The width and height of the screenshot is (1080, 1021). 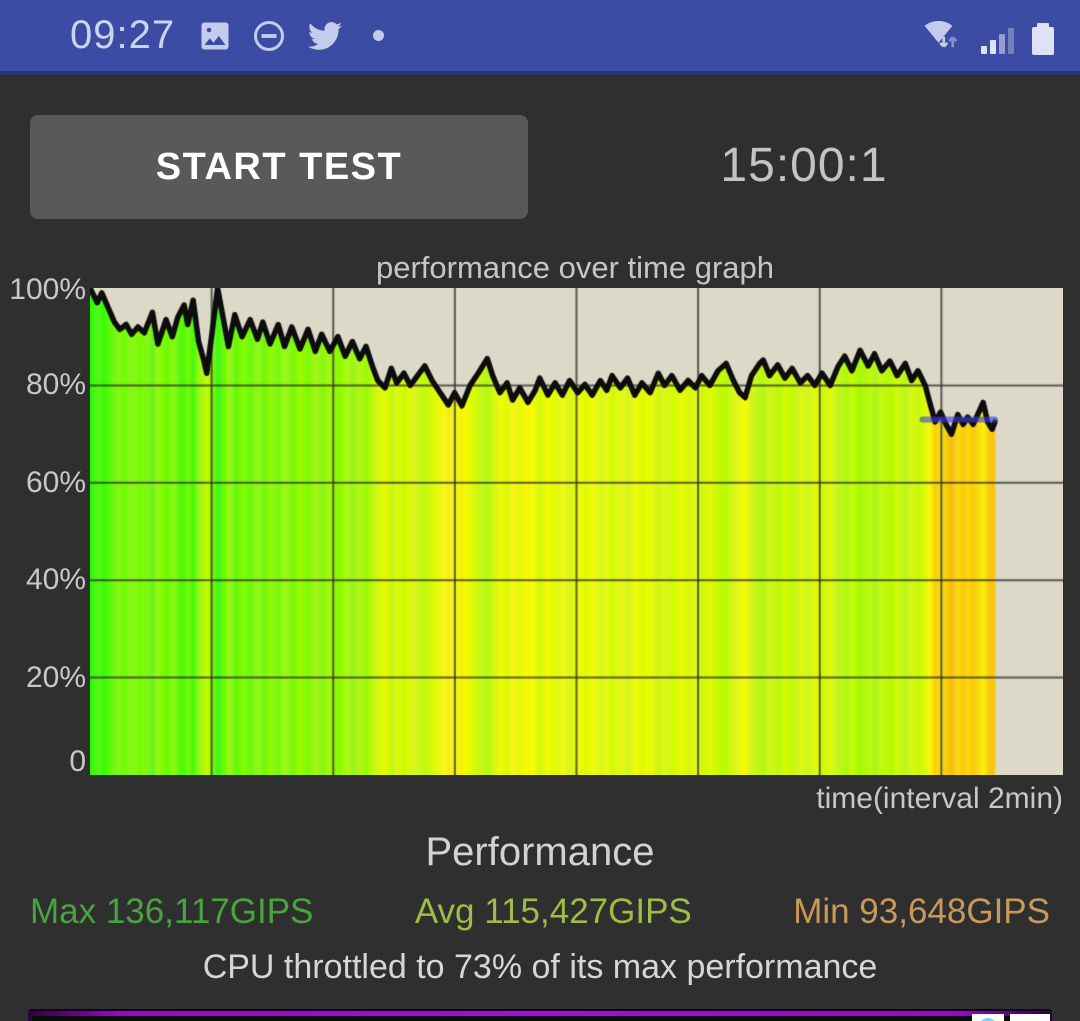 What do you see at coordinates (553, 911) in the screenshot?
I see `benchmark-stat: Avg 115,427GIPS` at bounding box center [553, 911].